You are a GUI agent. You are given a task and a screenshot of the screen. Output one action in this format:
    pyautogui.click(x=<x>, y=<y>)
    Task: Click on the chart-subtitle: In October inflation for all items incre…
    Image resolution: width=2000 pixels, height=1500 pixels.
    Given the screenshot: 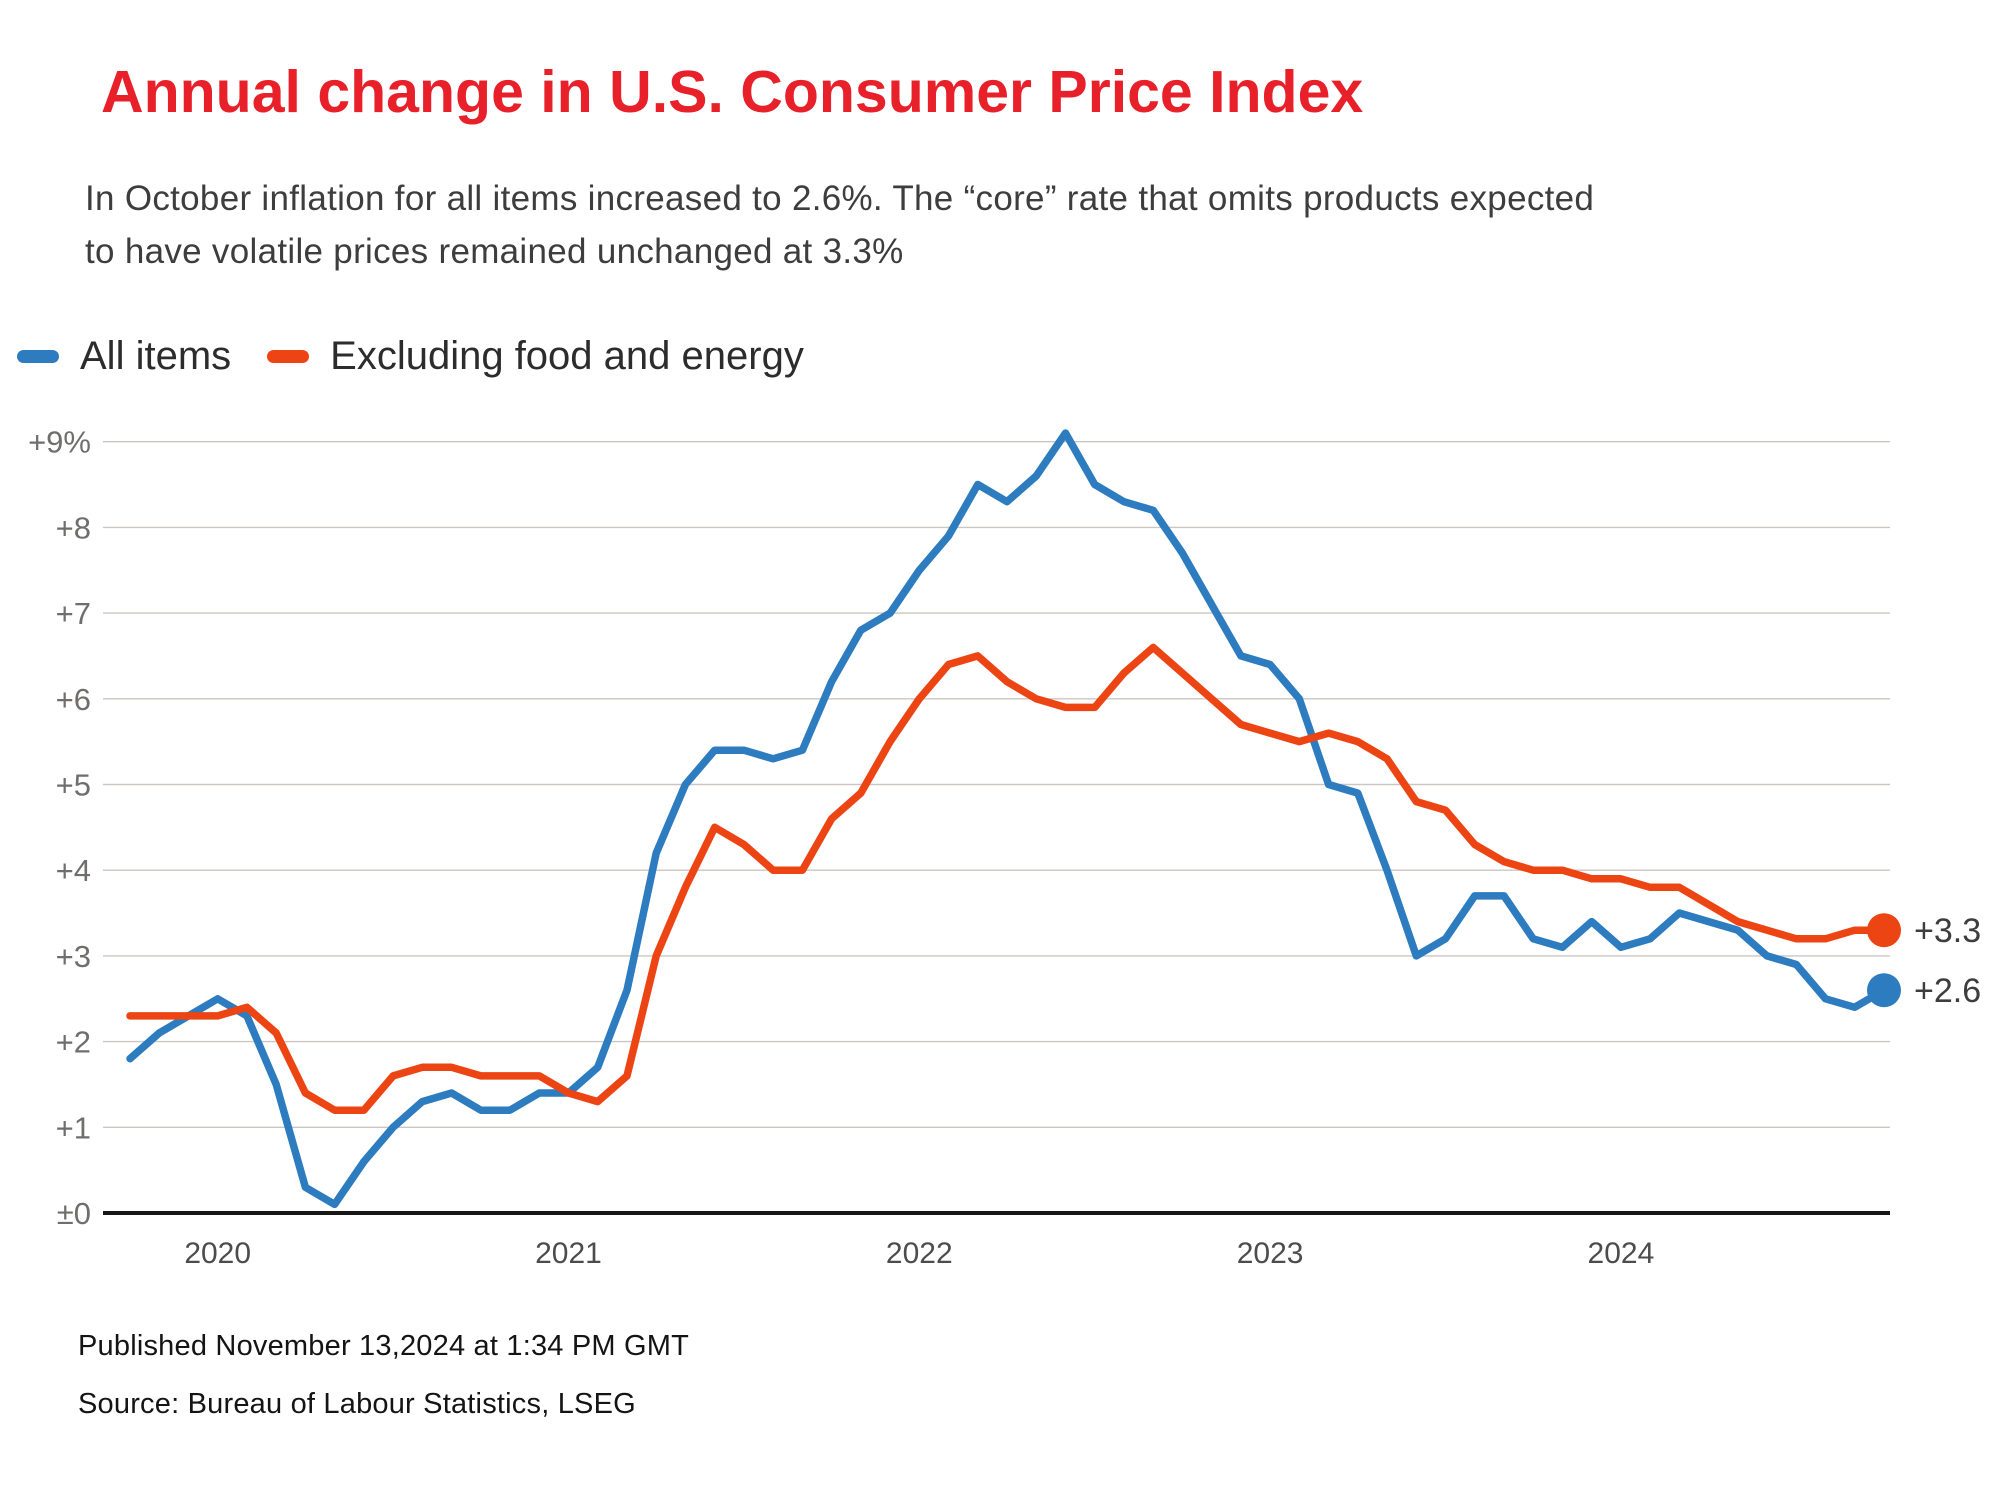 What is the action you would take?
    pyautogui.click(x=839, y=225)
    